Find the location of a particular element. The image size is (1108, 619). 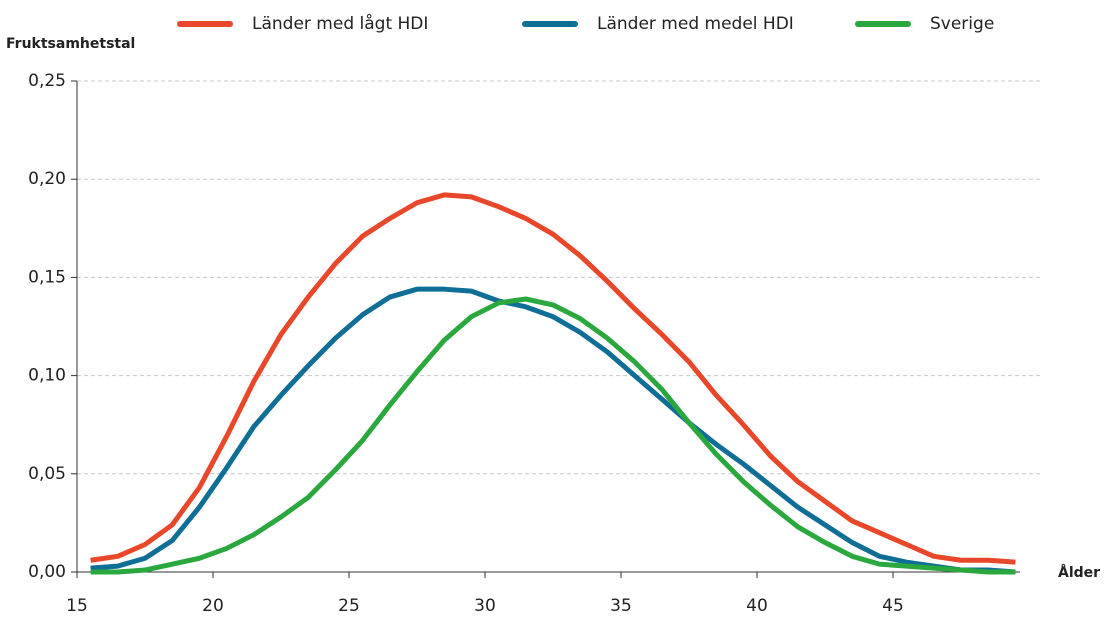

x-tick-label: 35 is located at coordinates (621, 606).